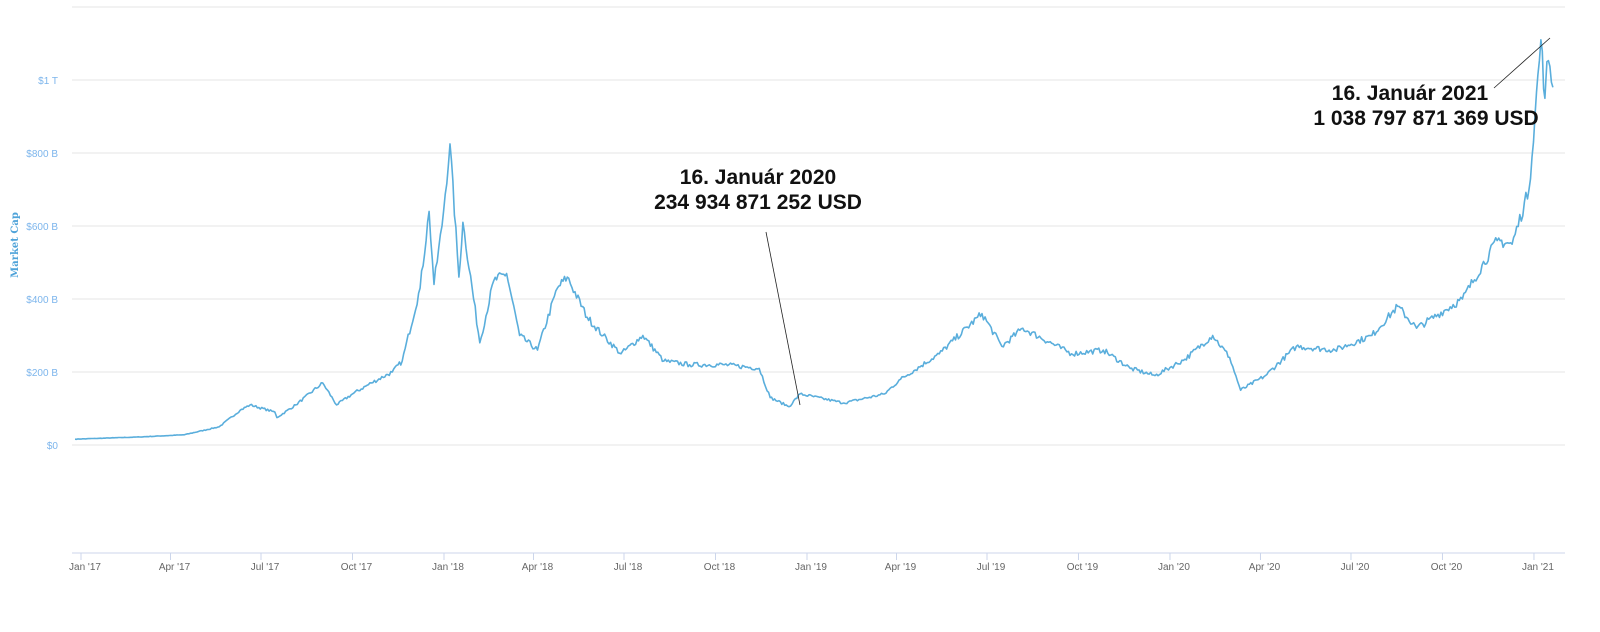  I want to click on x-tick-label: Jan '20, so click(1174, 567).